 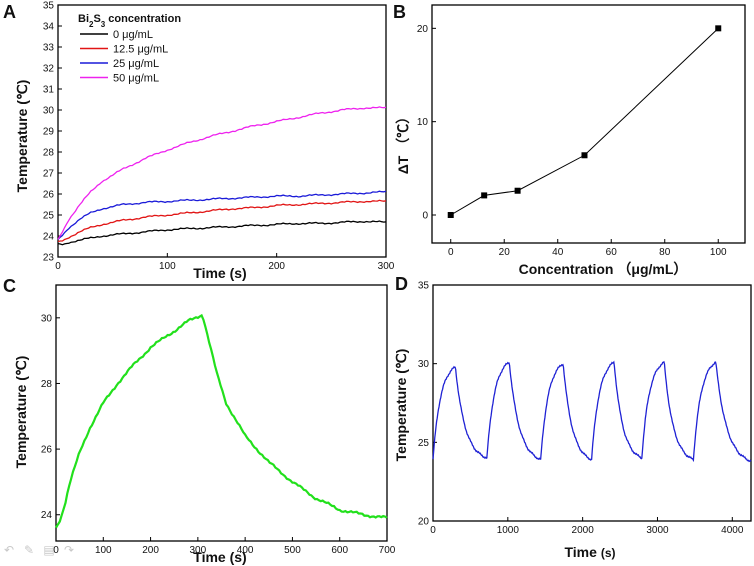 What do you see at coordinates (558, 252) in the screenshot?
I see `x-tick-label: 40` at bounding box center [558, 252].